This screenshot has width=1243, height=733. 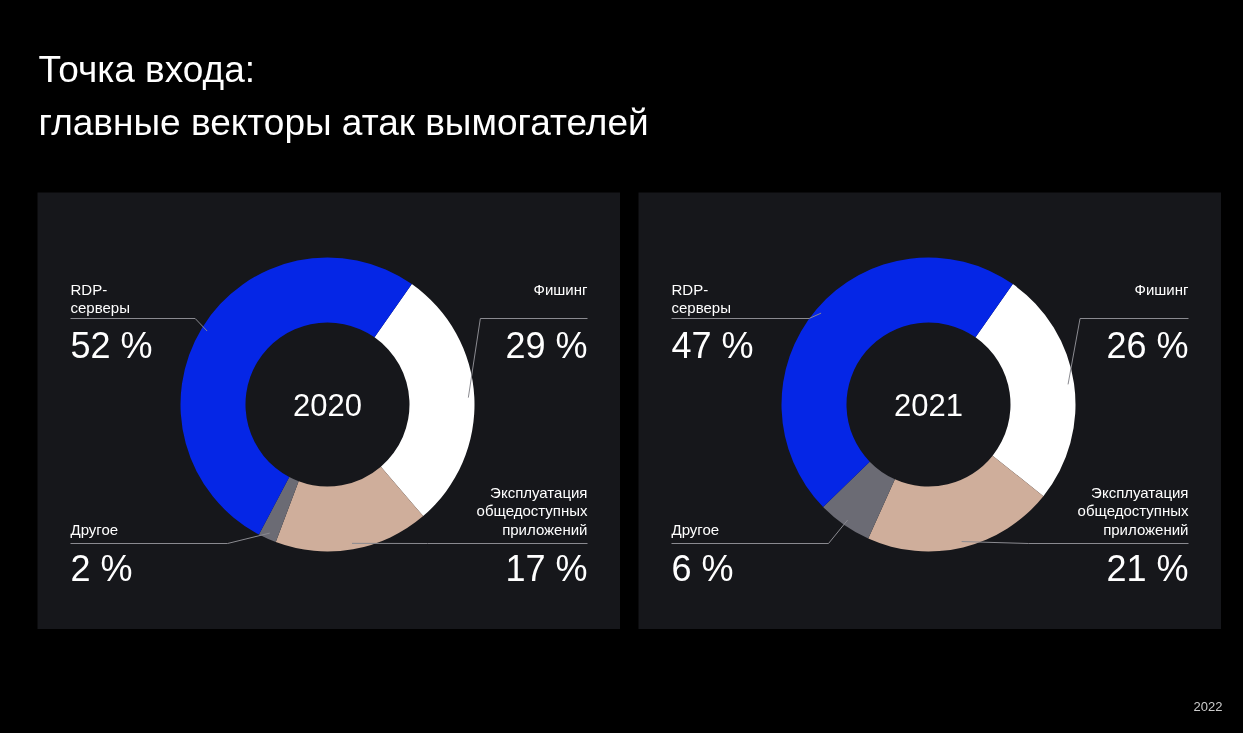 What do you see at coordinates (1208, 706) in the screenshot?
I see `text: 2022` at bounding box center [1208, 706].